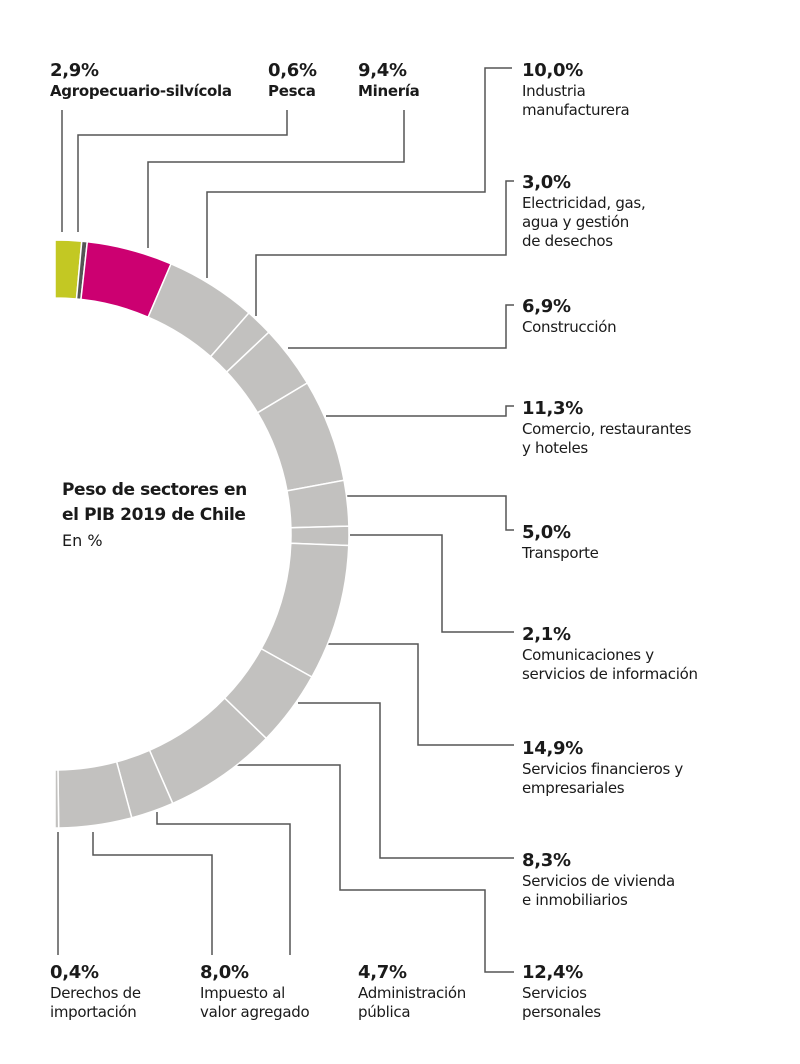  I want to click on data-label-value: 2,1%, so click(546, 634).